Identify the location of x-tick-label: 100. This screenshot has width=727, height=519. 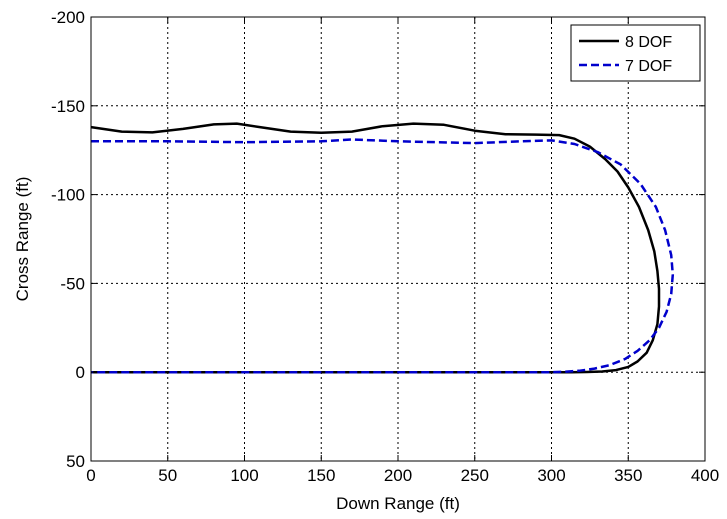
(244, 475).